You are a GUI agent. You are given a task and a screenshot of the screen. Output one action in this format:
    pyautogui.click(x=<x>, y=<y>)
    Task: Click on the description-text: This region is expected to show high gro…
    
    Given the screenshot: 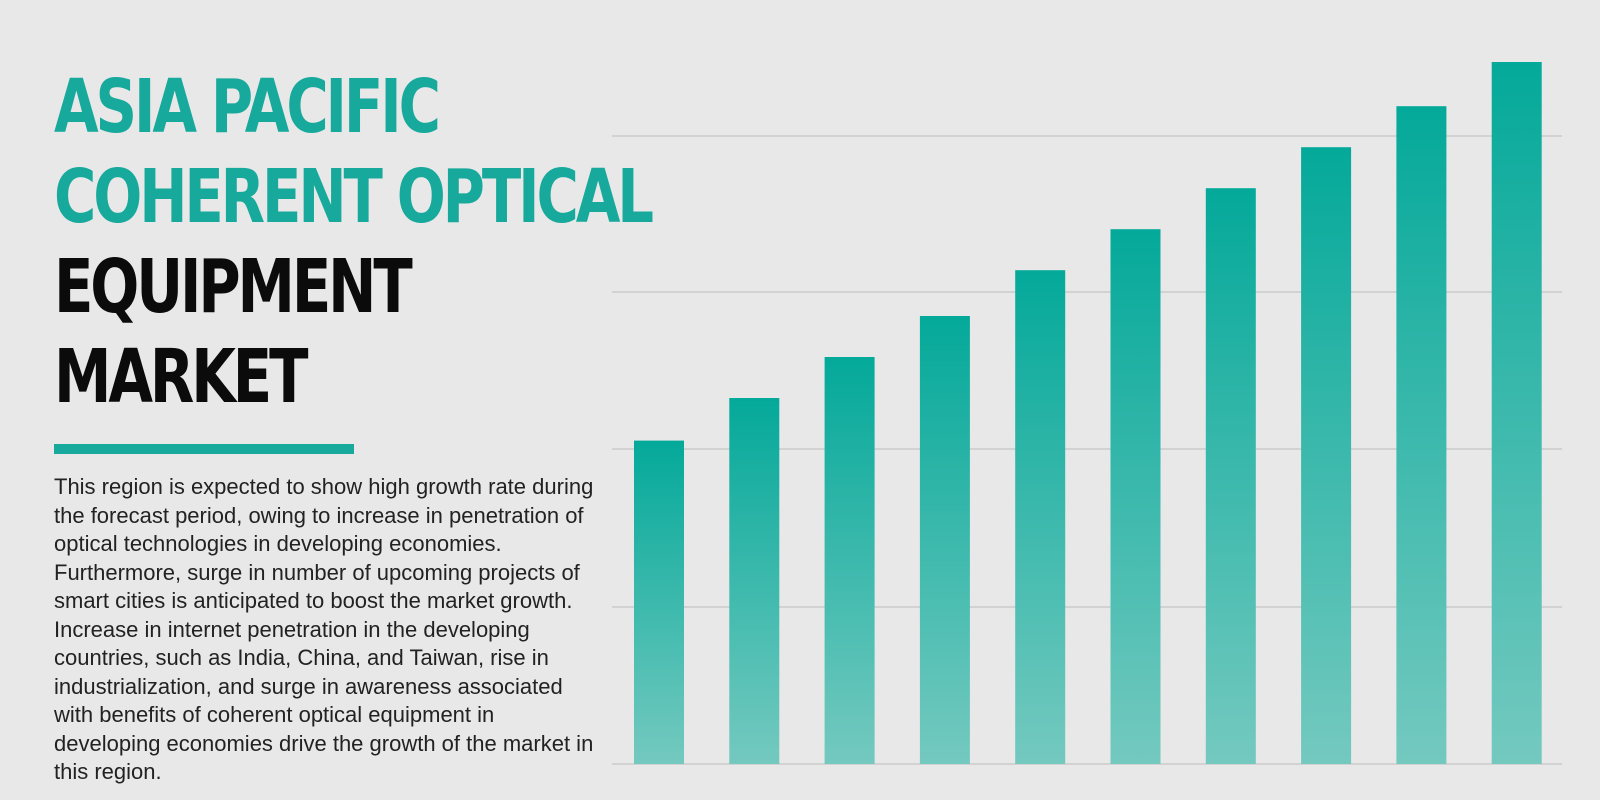 What is the action you would take?
    pyautogui.click(x=324, y=630)
    